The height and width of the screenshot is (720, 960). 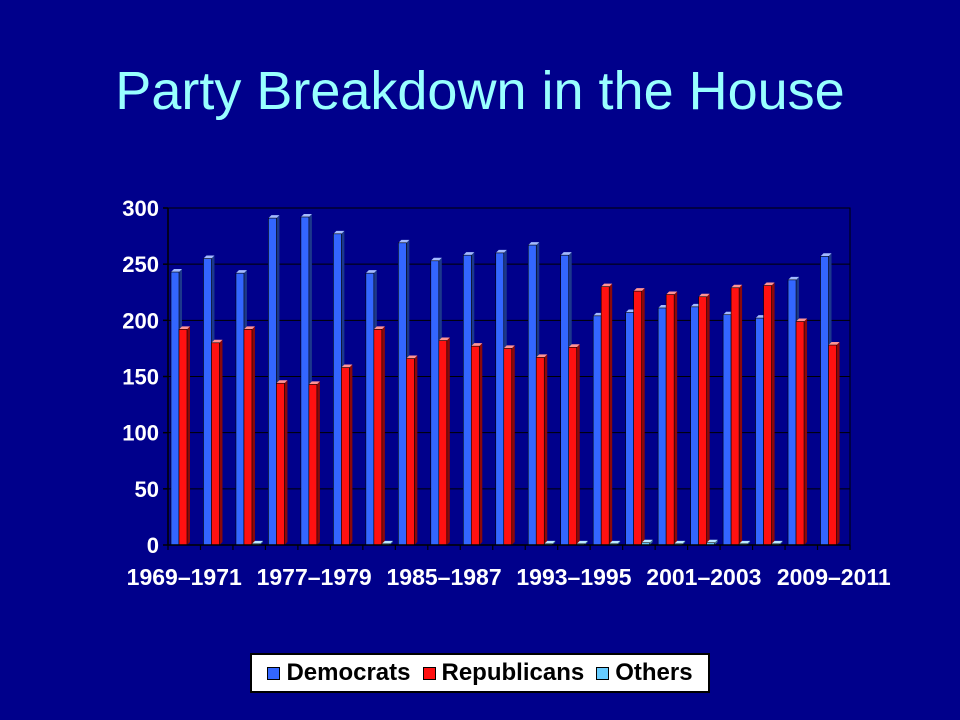 What do you see at coordinates (348, 672) in the screenshot?
I see `legend-label: Democrats` at bounding box center [348, 672].